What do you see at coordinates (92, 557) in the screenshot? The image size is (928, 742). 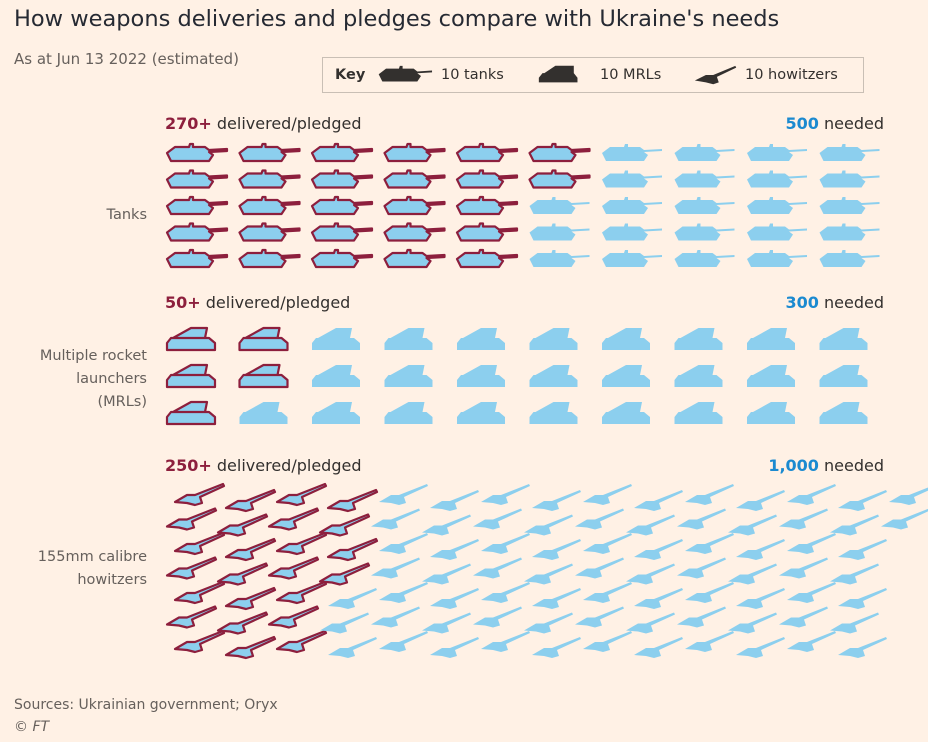 I see `howitzers-row-label-line: 155mm calibre` at bounding box center [92, 557].